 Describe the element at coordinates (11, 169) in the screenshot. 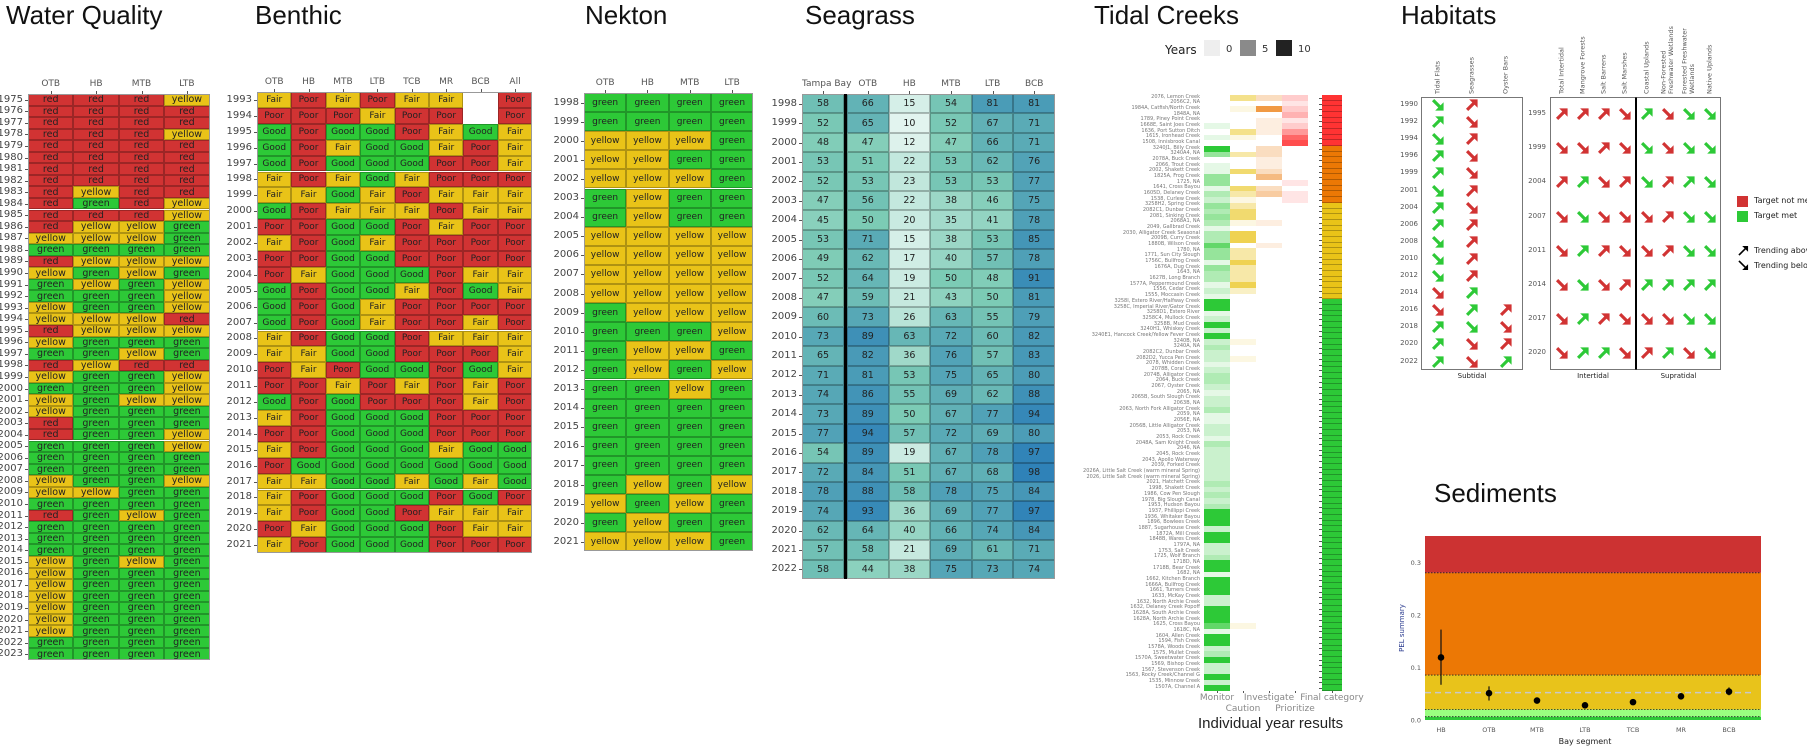

I see `row-year-label: 1981` at that location.